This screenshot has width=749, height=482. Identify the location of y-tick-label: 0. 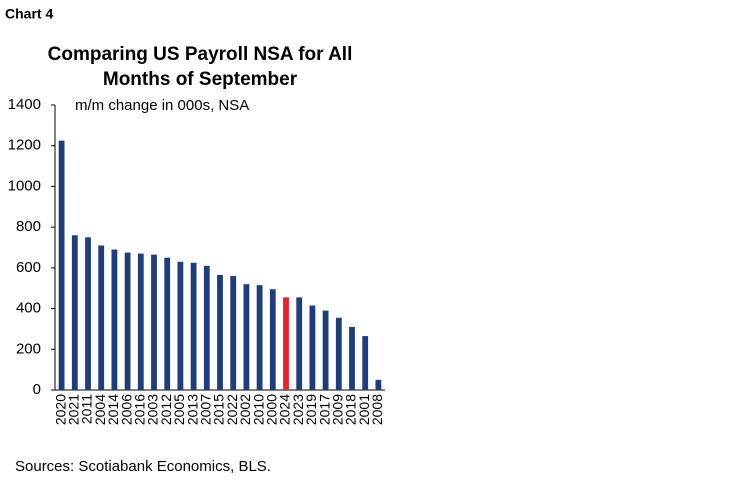
(37, 389).